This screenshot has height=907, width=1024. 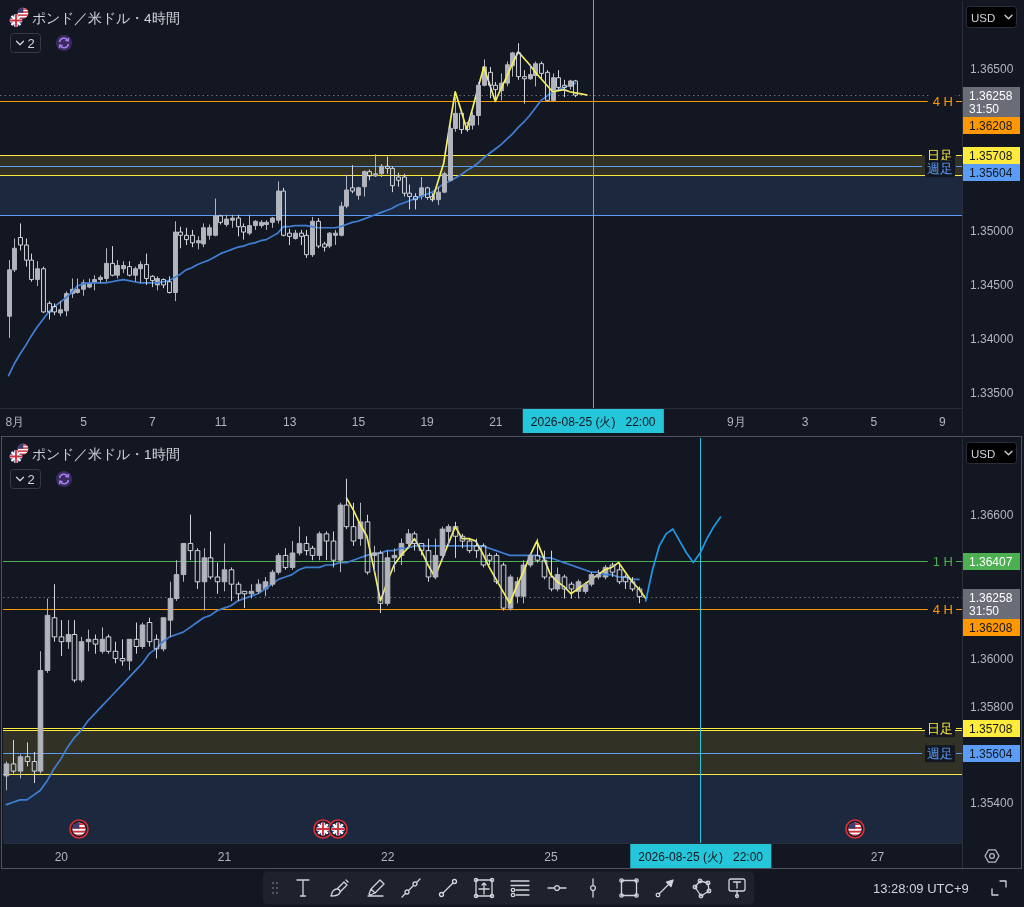 What do you see at coordinates (358, 421) in the screenshot?
I see `x-tick-label: 15` at bounding box center [358, 421].